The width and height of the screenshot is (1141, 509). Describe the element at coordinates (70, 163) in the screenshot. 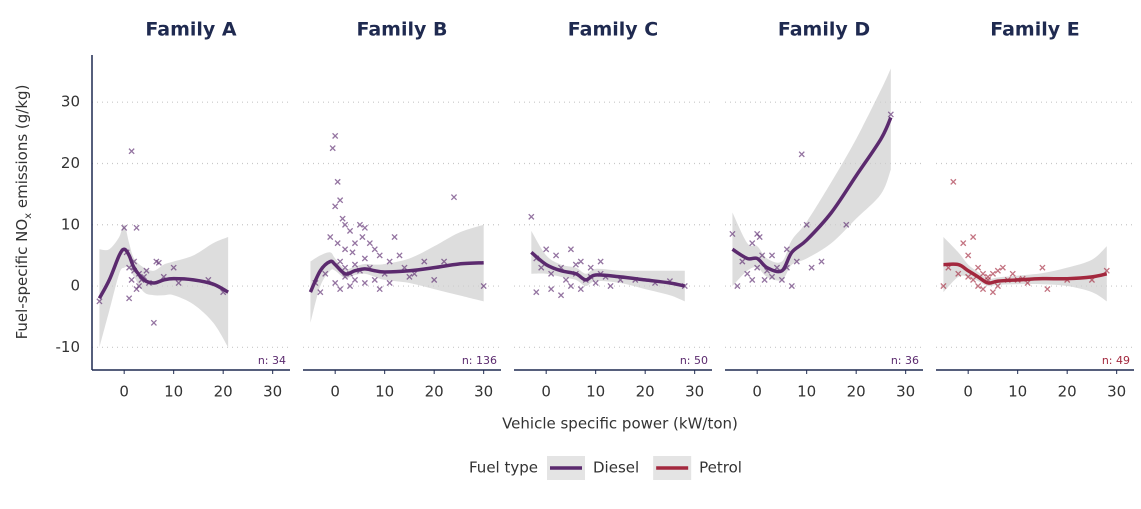

I see `y-tick-label: 20` at that location.